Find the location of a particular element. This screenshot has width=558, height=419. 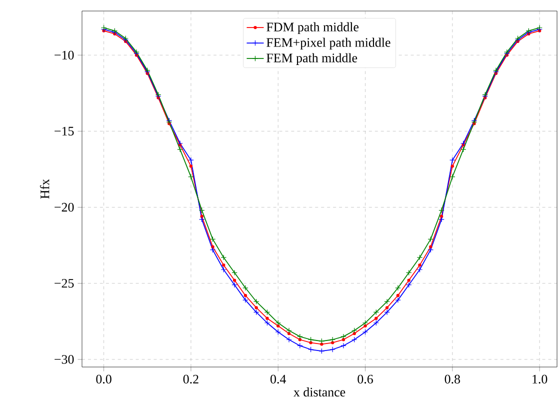

legend-label: FDM path middle is located at coordinates (312, 28).